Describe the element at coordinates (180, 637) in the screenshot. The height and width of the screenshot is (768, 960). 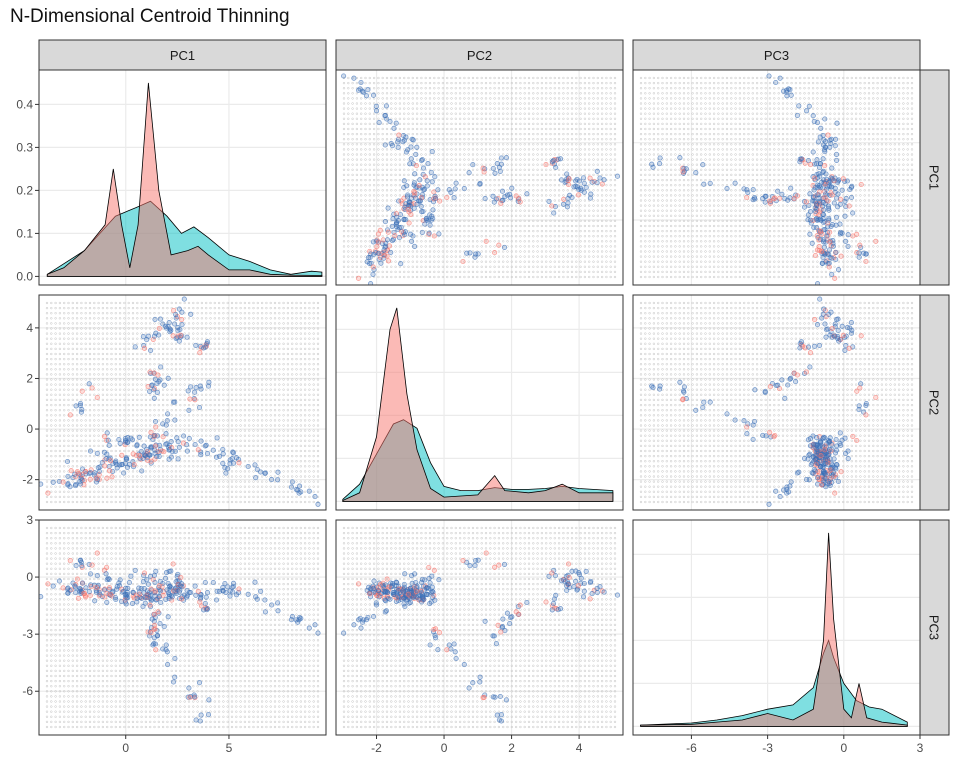
I see `data-points` at that location.